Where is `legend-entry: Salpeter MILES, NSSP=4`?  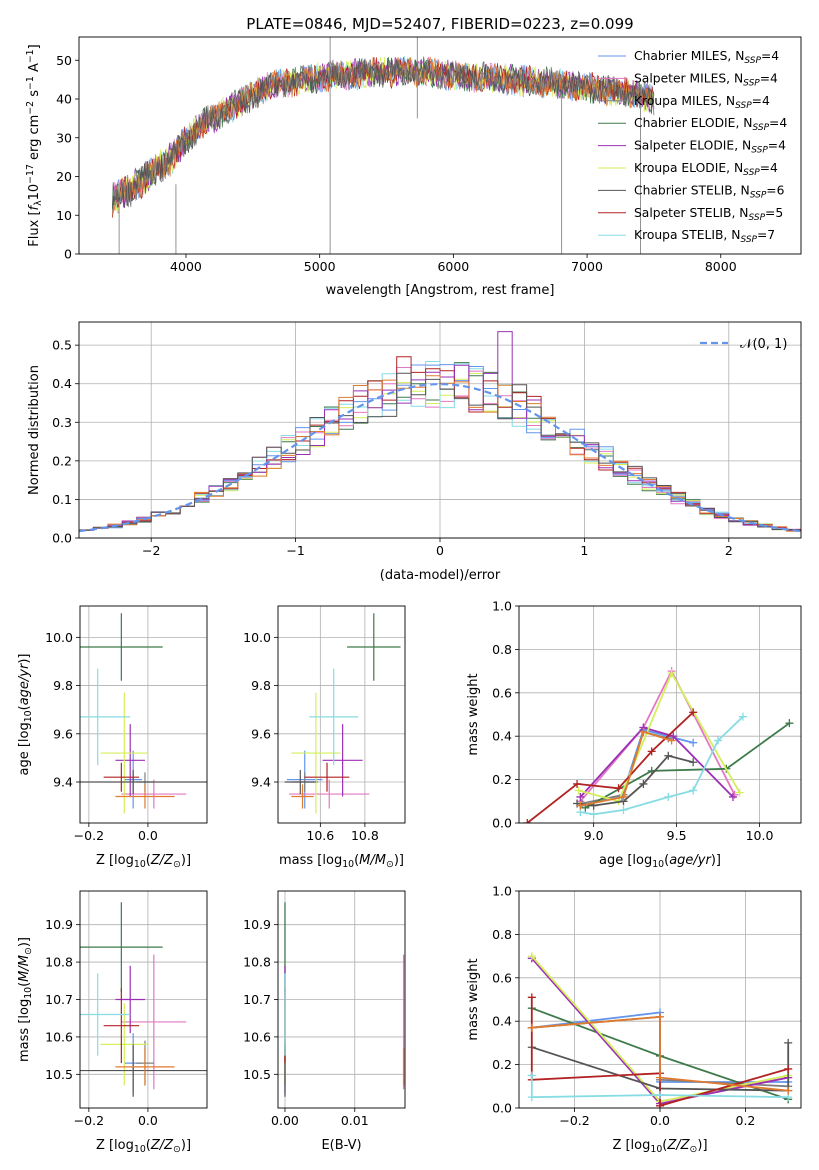
legend-entry: Salpeter MILES, NSSP=4 is located at coordinates (706, 79).